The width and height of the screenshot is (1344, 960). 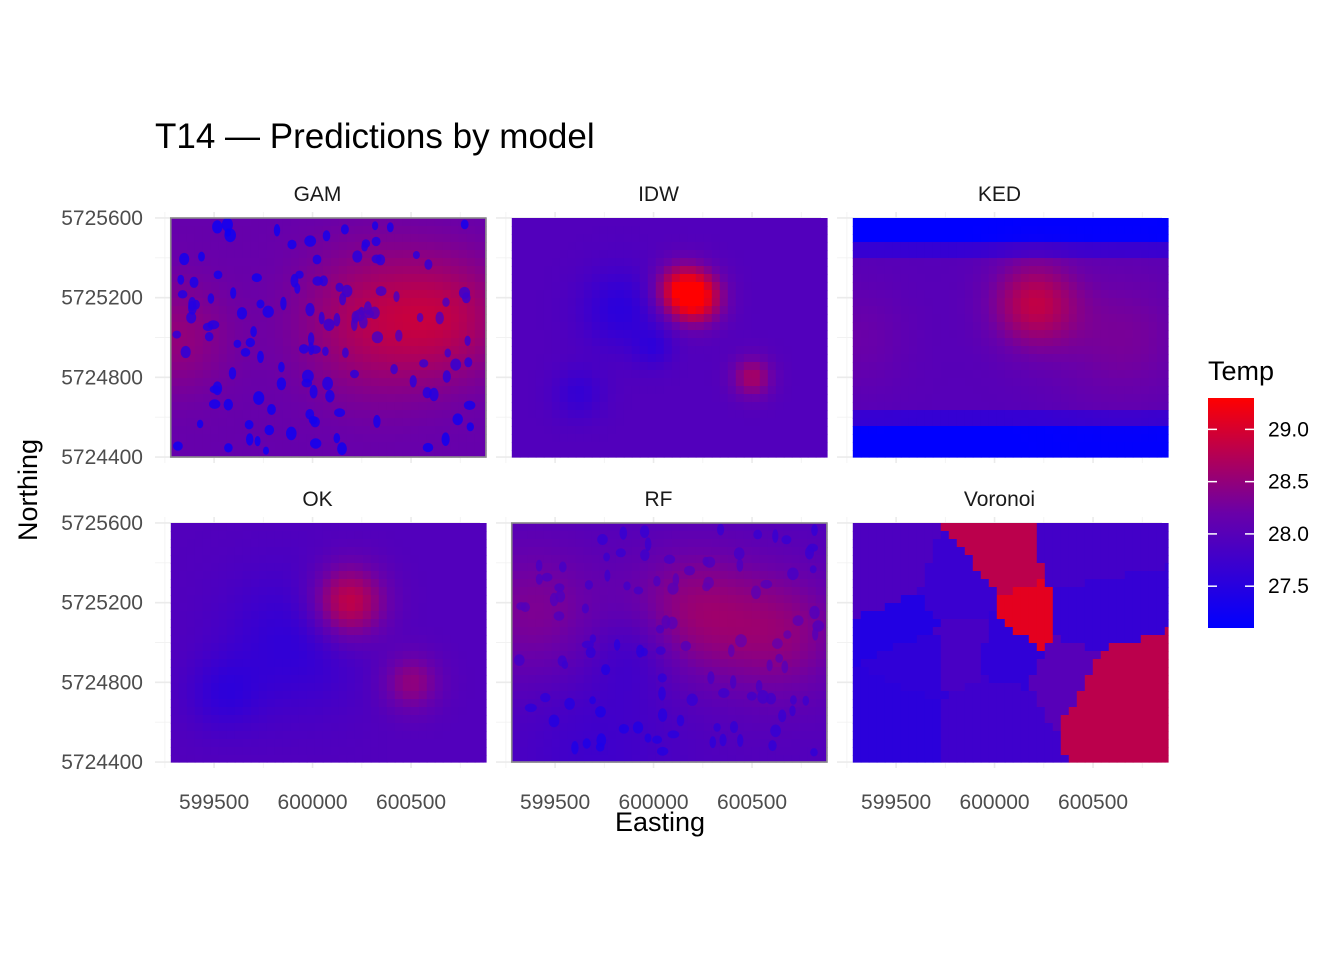 I want to click on station-dot, so click(x=394, y=369).